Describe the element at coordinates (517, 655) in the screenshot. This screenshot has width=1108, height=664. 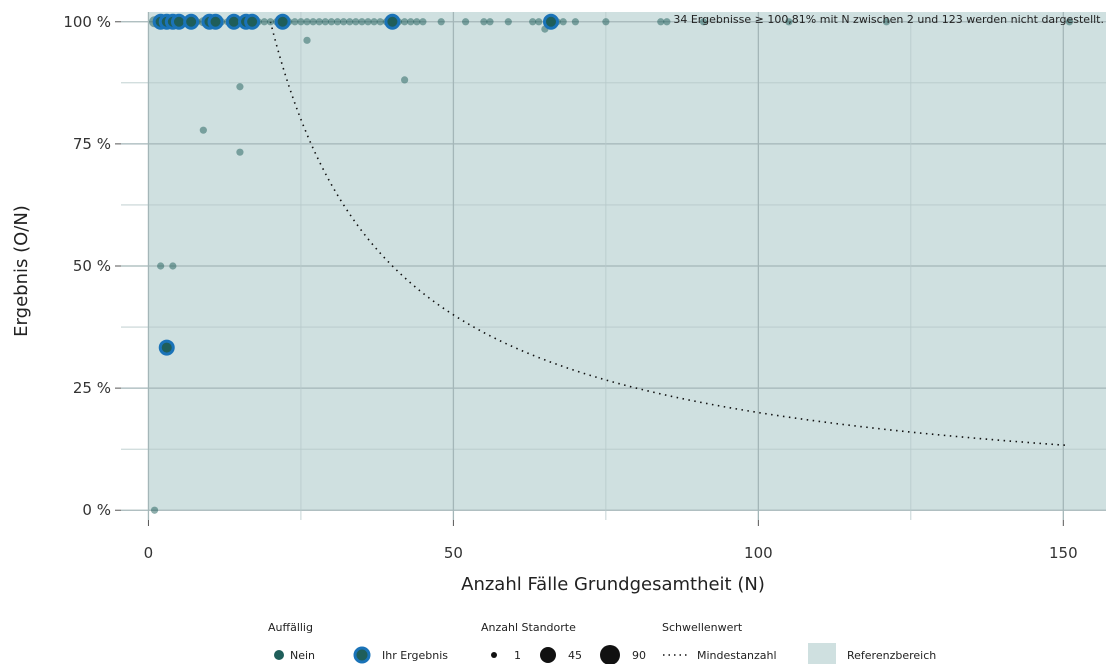
I see `legend-size-label-1: 1` at that location.